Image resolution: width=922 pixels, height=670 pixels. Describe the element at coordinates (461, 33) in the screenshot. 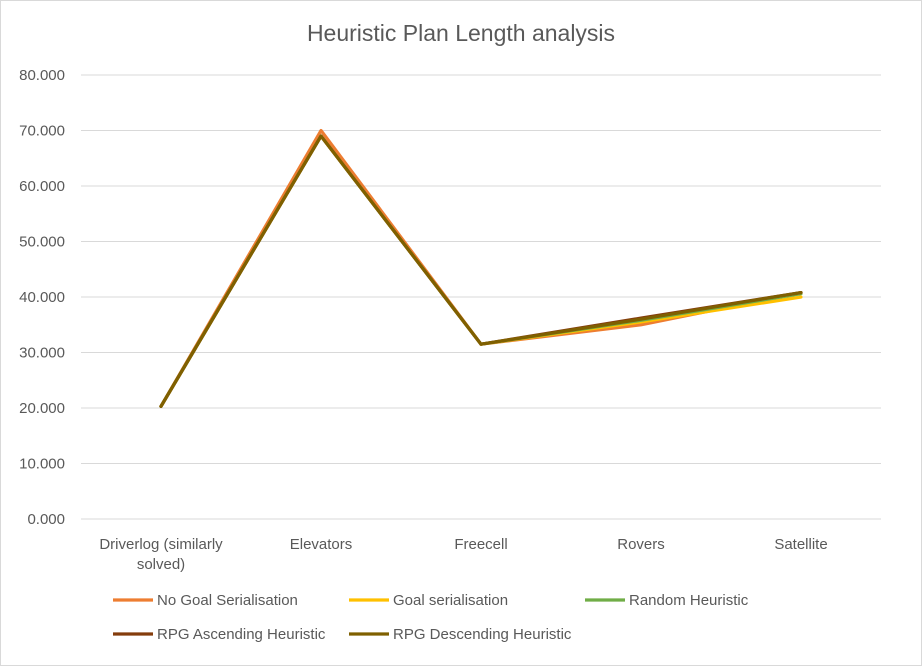

I see `chart-title: Heuristic Plan Length analysis` at that location.